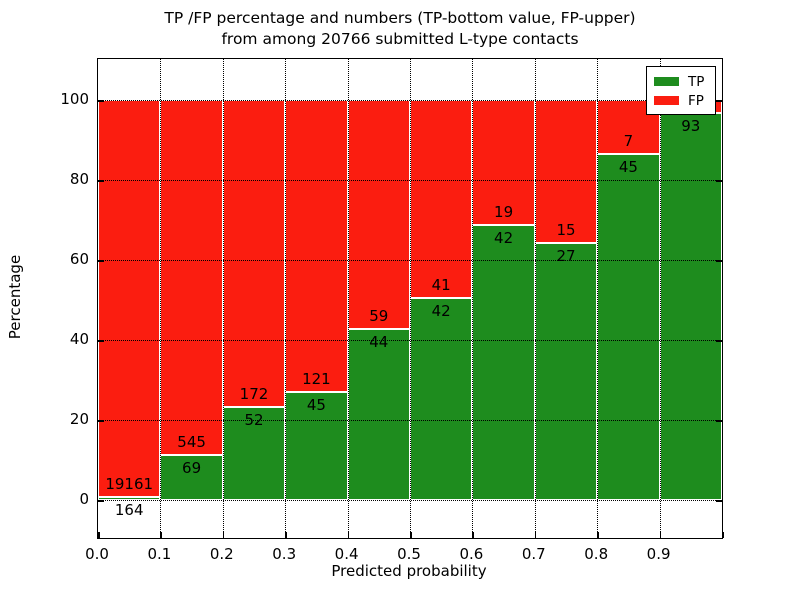  Describe the element at coordinates (346, 554) in the screenshot. I see `x-tick-label: 0.4` at that location.